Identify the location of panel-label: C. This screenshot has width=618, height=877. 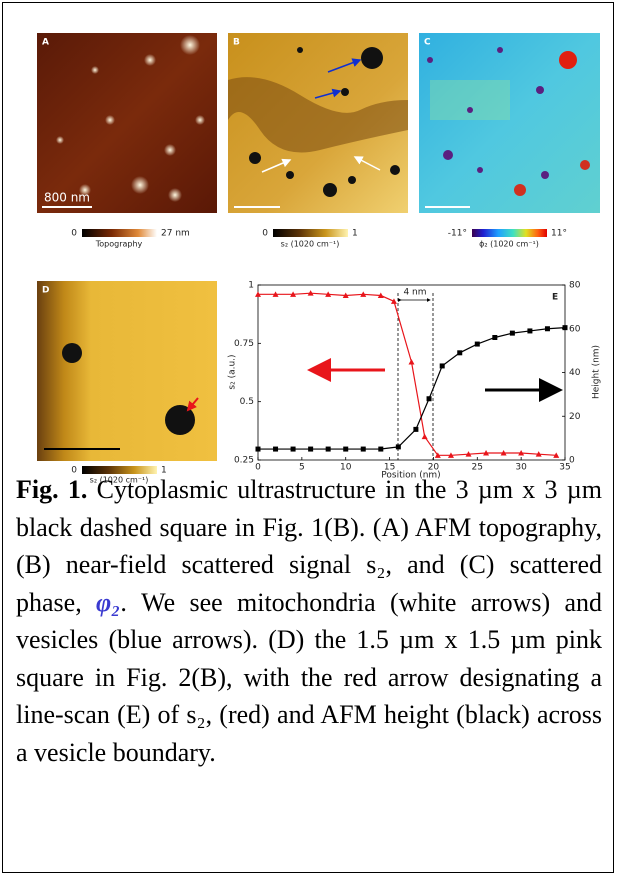
(427, 43).